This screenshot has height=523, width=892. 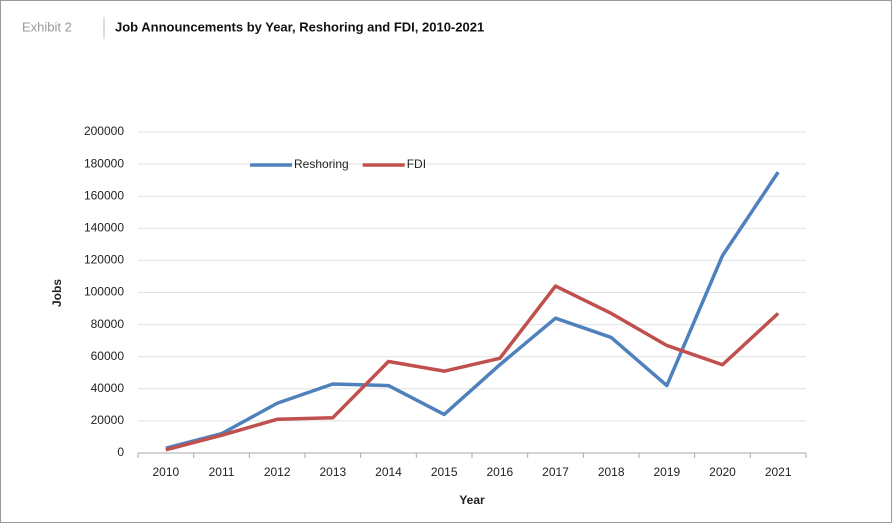 I want to click on y-tick-label: 200000, so click(x=104, y=131).